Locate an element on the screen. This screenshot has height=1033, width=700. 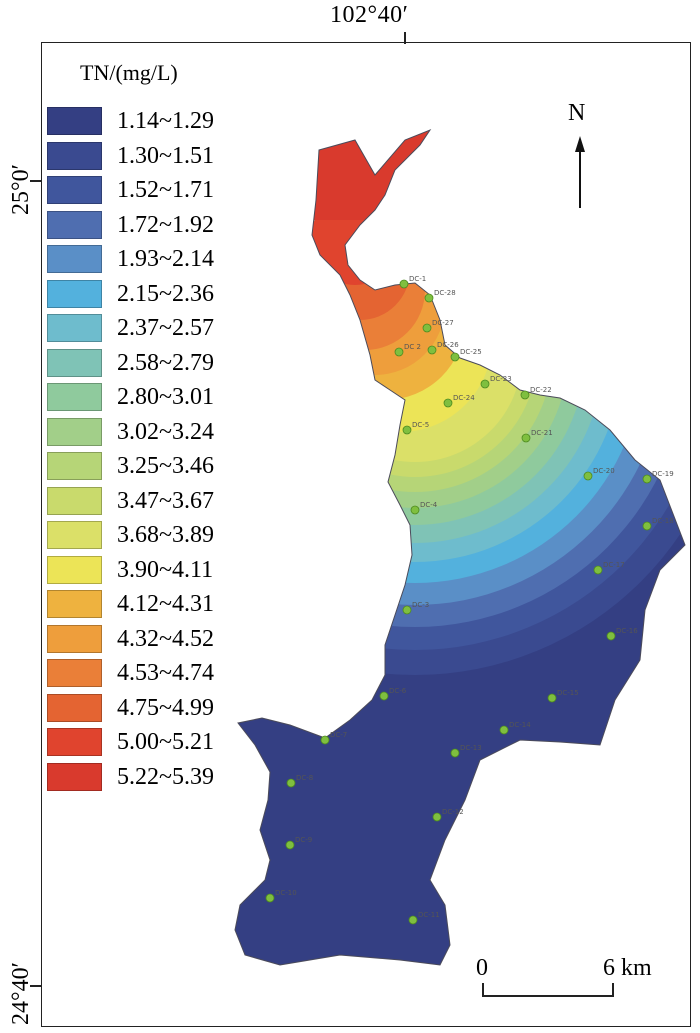
legend-label: 3.02~3.24 is located at coordinates (165, 431).